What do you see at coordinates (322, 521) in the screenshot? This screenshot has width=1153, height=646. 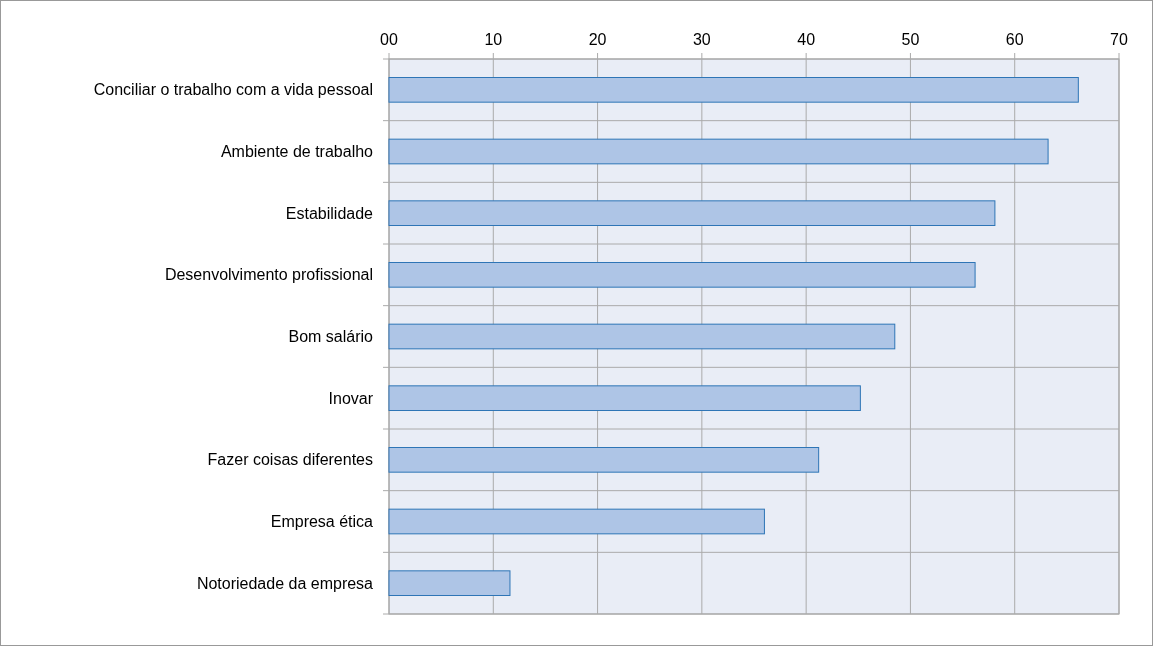 I see `y-tick-label: Empresa ética` at bounding box center [322, 521].